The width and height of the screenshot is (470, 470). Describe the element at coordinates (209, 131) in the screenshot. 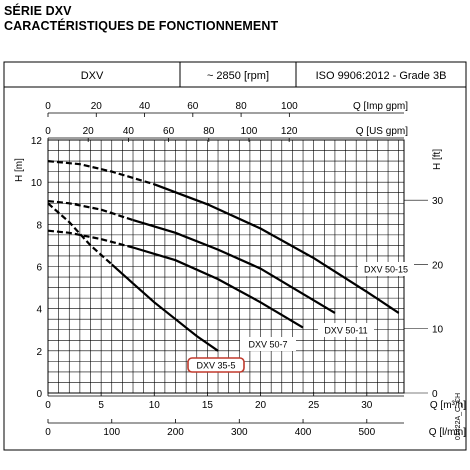

I see `axis-us-gpm-tick-label: 80` at that location.